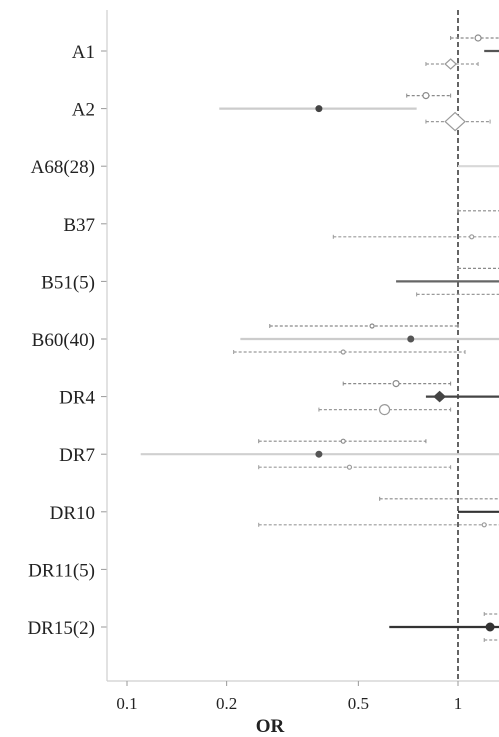  What do you see at coordinates (77, 398) in the screenshot?
I see `group-label: DR4` at bounding box center [77, 398].